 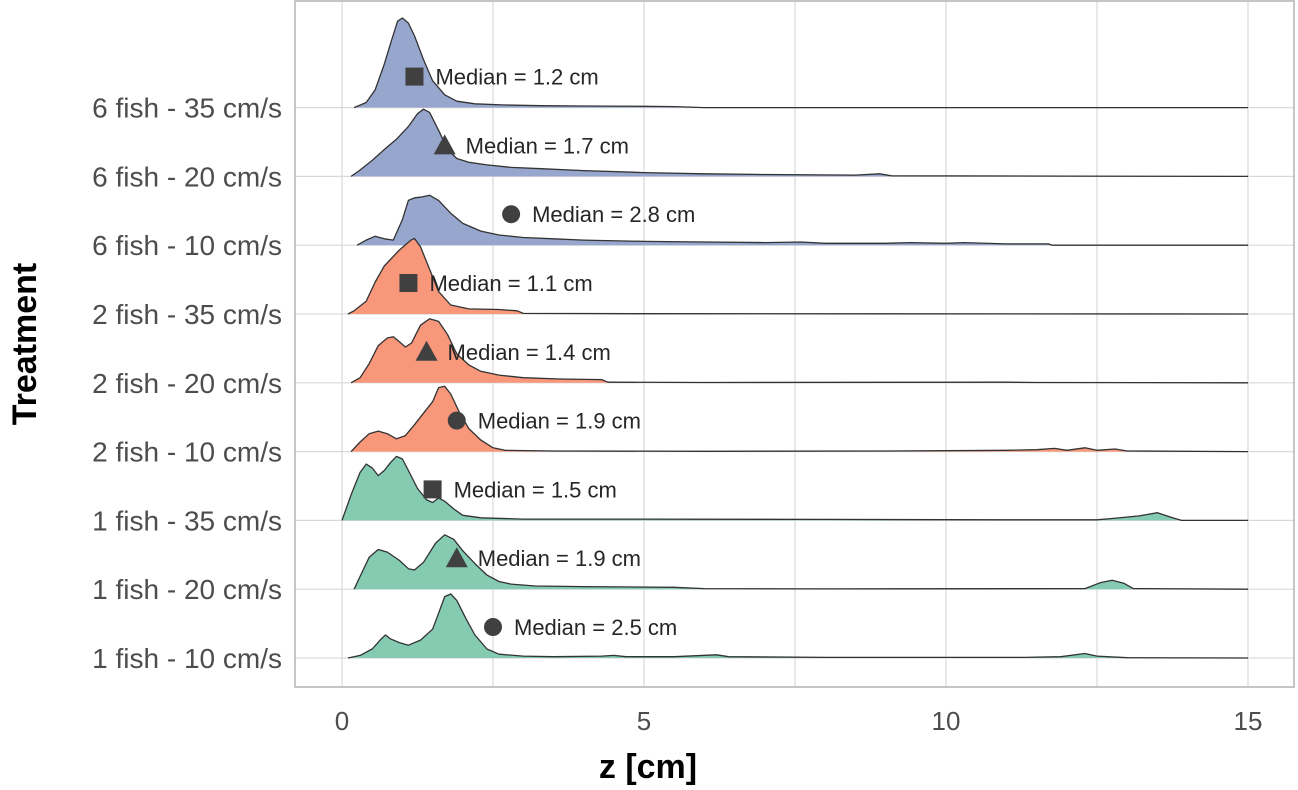 I want to click on ridge-fill-6-fish-20-cm-s, so click(x=800, y=143).